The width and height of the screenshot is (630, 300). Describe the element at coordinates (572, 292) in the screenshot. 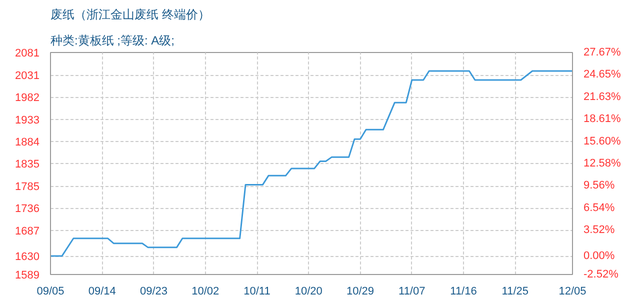

I see `x-tick-label: 12/05` at that location.